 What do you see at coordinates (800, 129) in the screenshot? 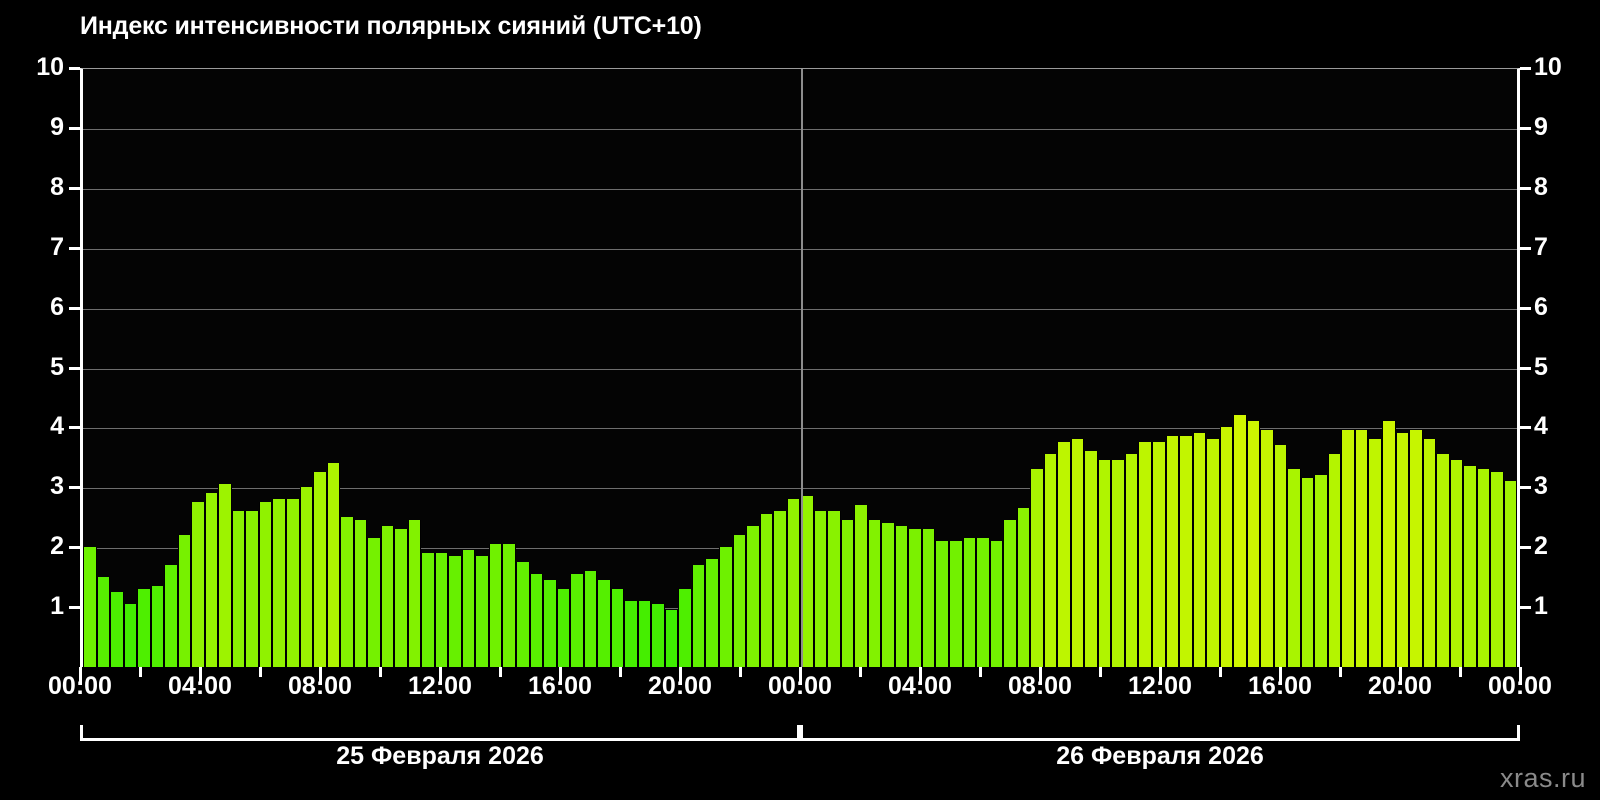
I see `gridline` at bounding box center [800, 129].